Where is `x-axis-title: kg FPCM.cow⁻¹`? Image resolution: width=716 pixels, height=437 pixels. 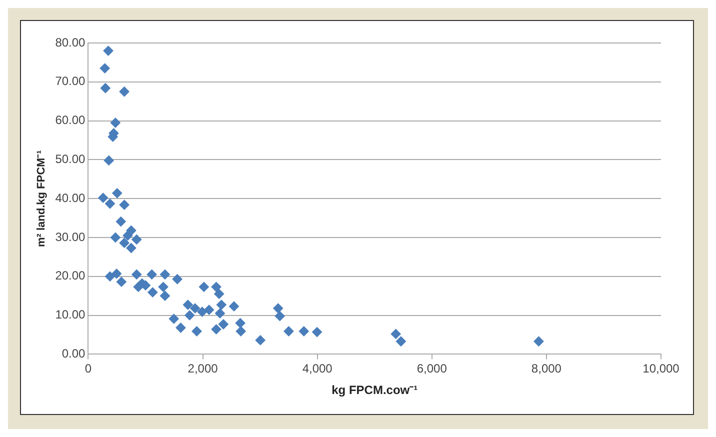
x-axis-title: kg FPCM.cow⁻¹ is located at coordinates (375, 390).